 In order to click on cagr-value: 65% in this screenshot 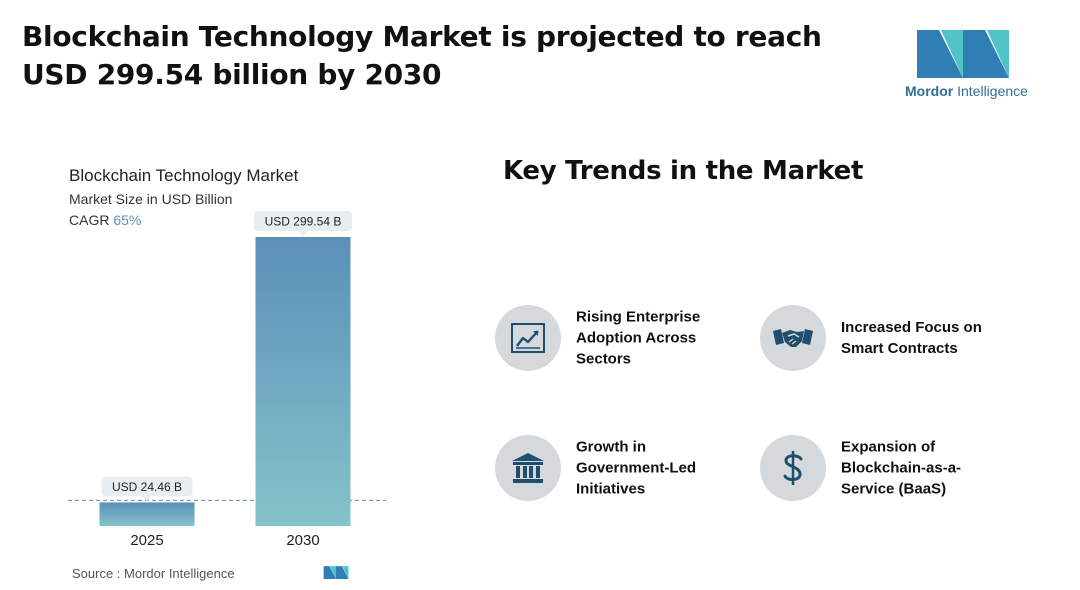, I will do `click(127, 220)`.